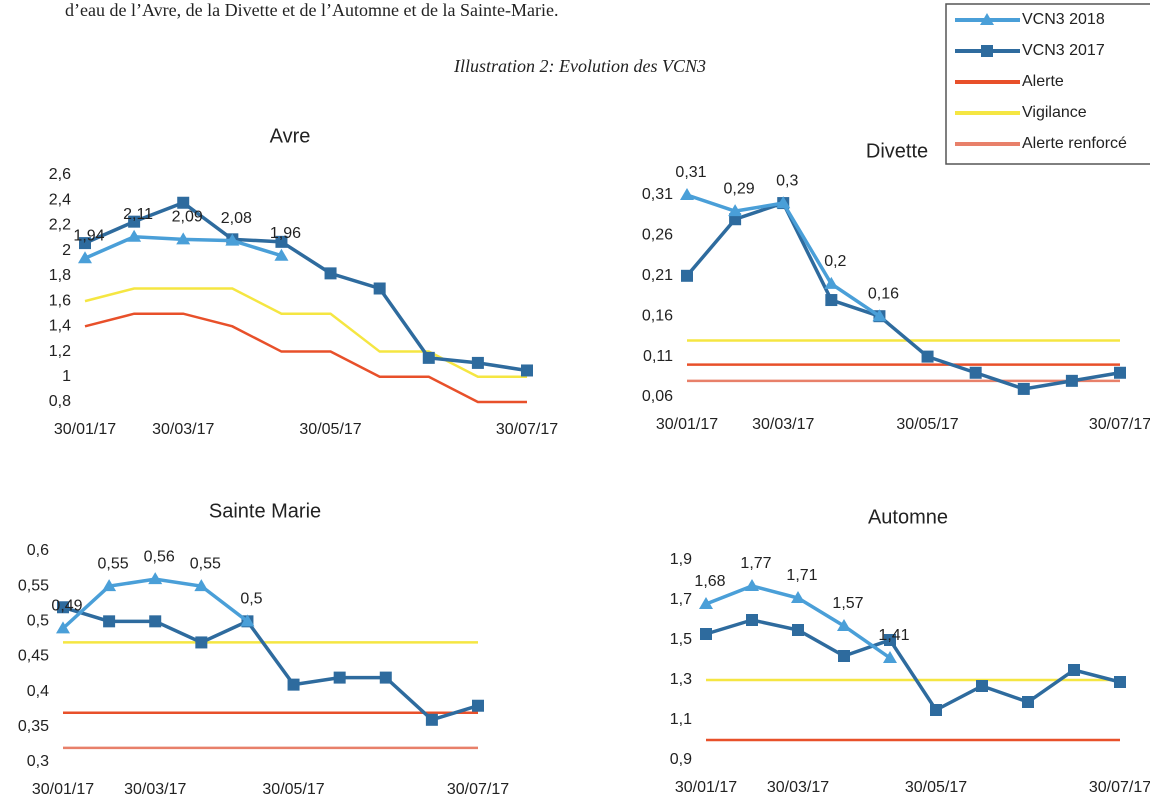  I want to click on y-tick-label: 2,6, so click(60, 174).